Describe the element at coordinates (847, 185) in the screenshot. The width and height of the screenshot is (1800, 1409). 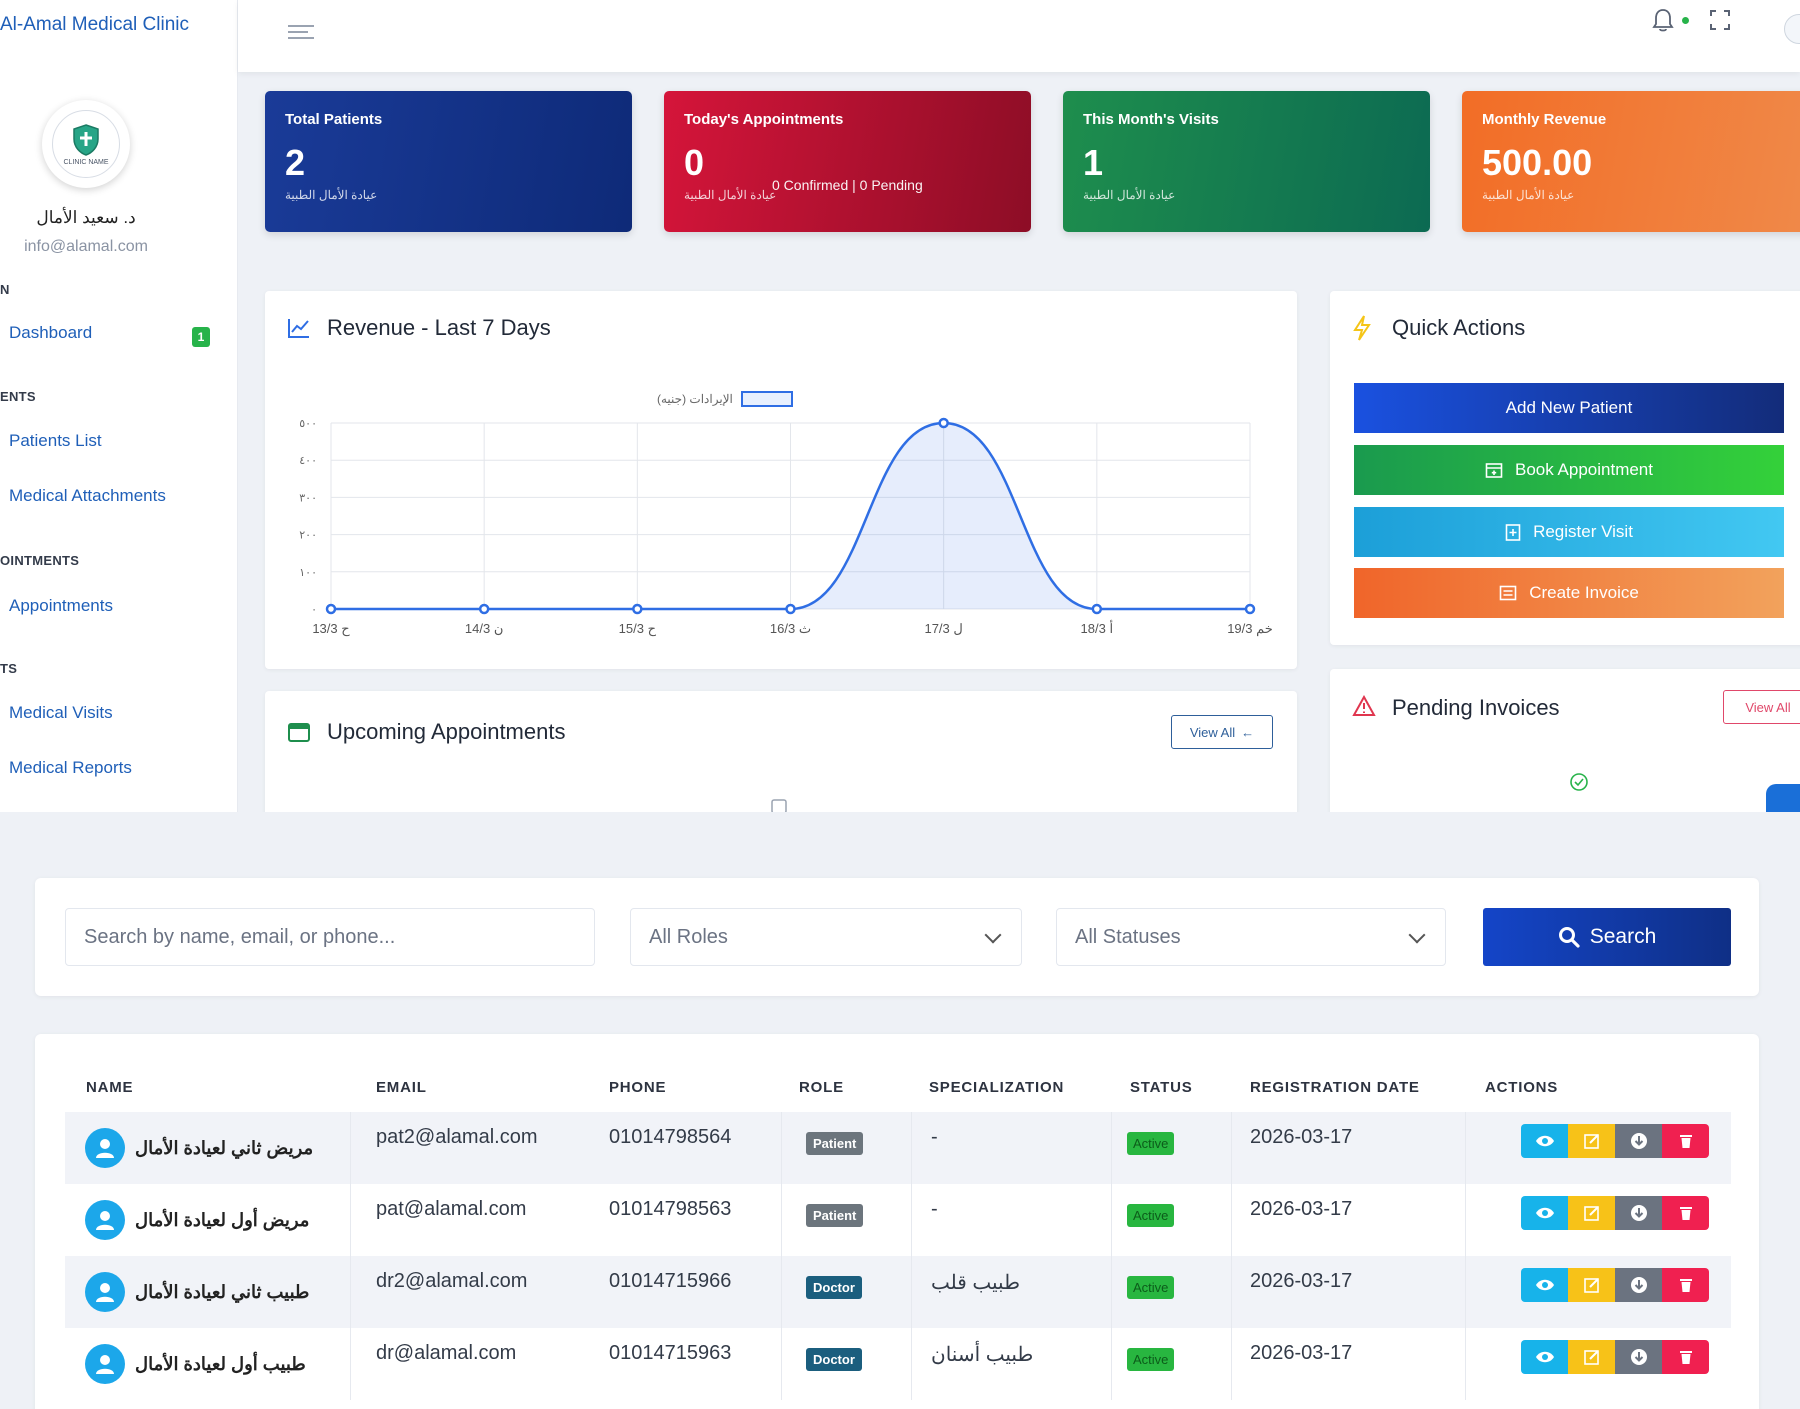
I see `stat-extra: 0 Confirmed | 0 Pending` at that location.